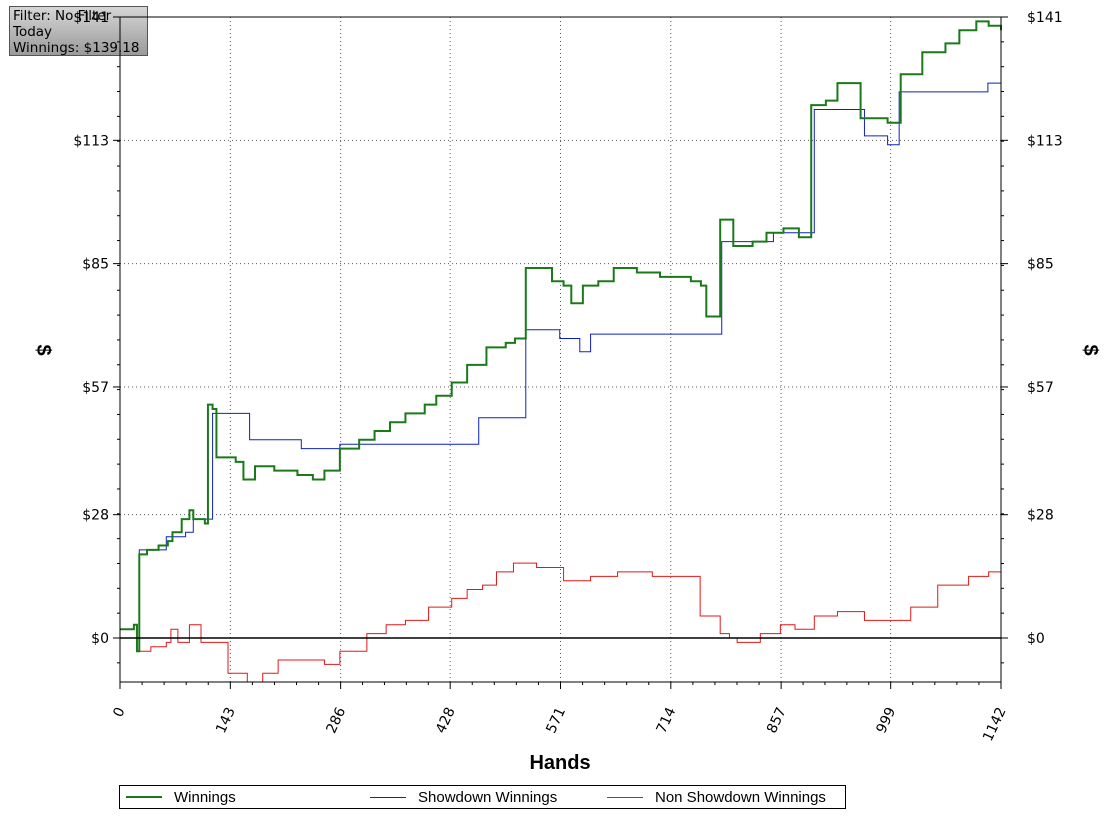  What do you see at coordinates (777, 720) in the screenshot?
I see `x-tick-label: 857` at bounding box center [777, 720].